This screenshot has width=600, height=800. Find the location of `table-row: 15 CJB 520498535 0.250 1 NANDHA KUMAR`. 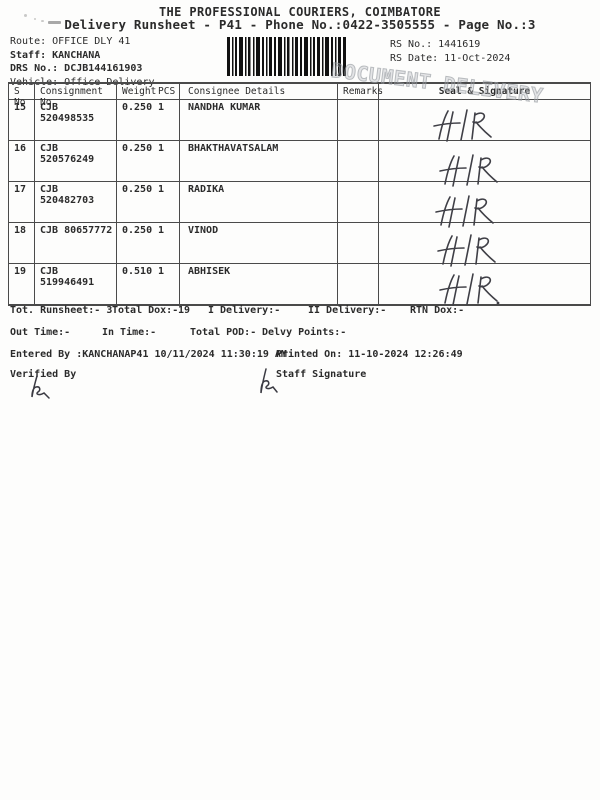

table-row: 15 CJB 520498535 0.250 1 NANDHA KUMAR is located at coordinates (299, 120).